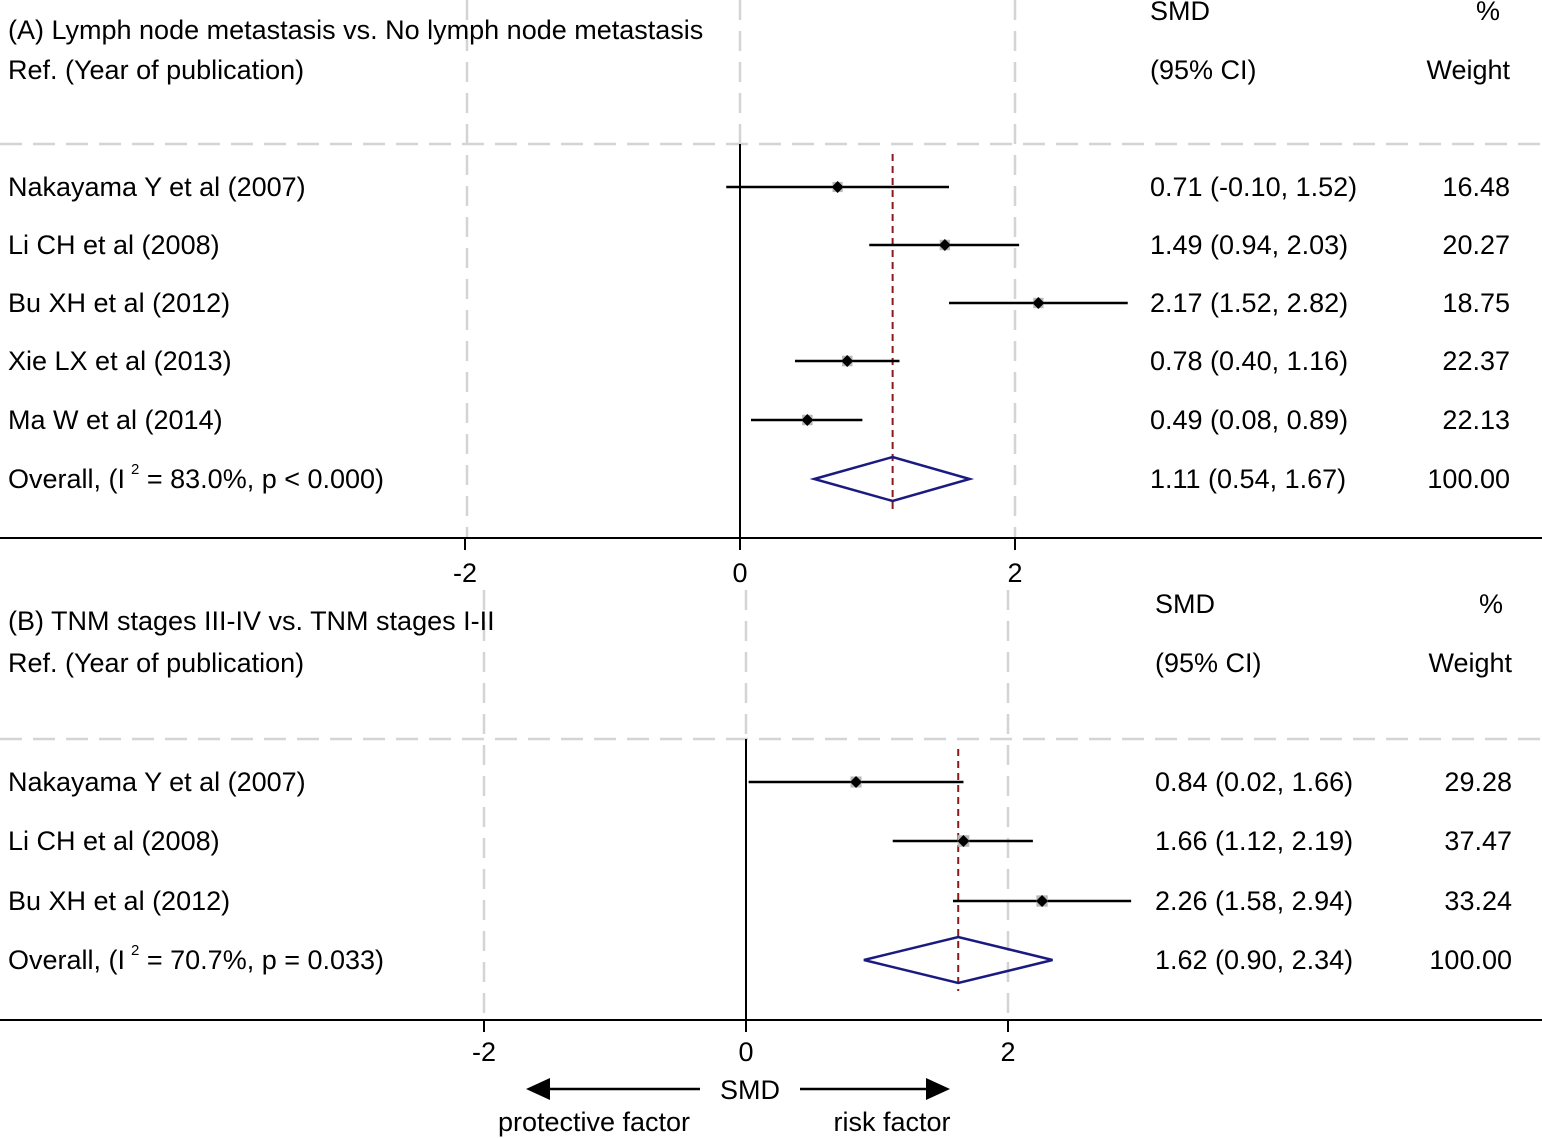  I want to click on overall-label-end: = 70.7%, p = 0.033), so click(261, 960).